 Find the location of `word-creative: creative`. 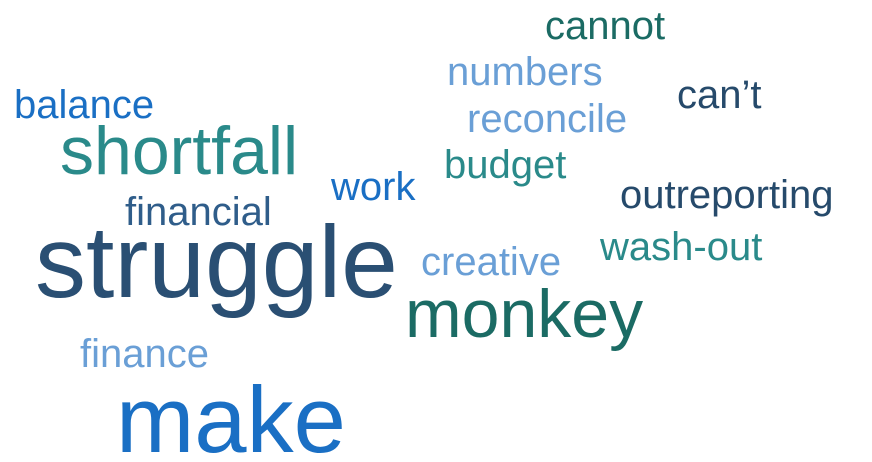

word-creative: creative is located at coordinates (491, 262).